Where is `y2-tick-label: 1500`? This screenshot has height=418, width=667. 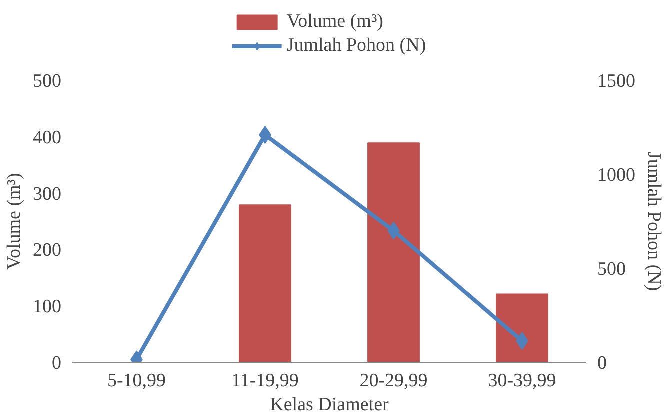
y2-tick-label: 1500 is located at coordinates (617, 81).